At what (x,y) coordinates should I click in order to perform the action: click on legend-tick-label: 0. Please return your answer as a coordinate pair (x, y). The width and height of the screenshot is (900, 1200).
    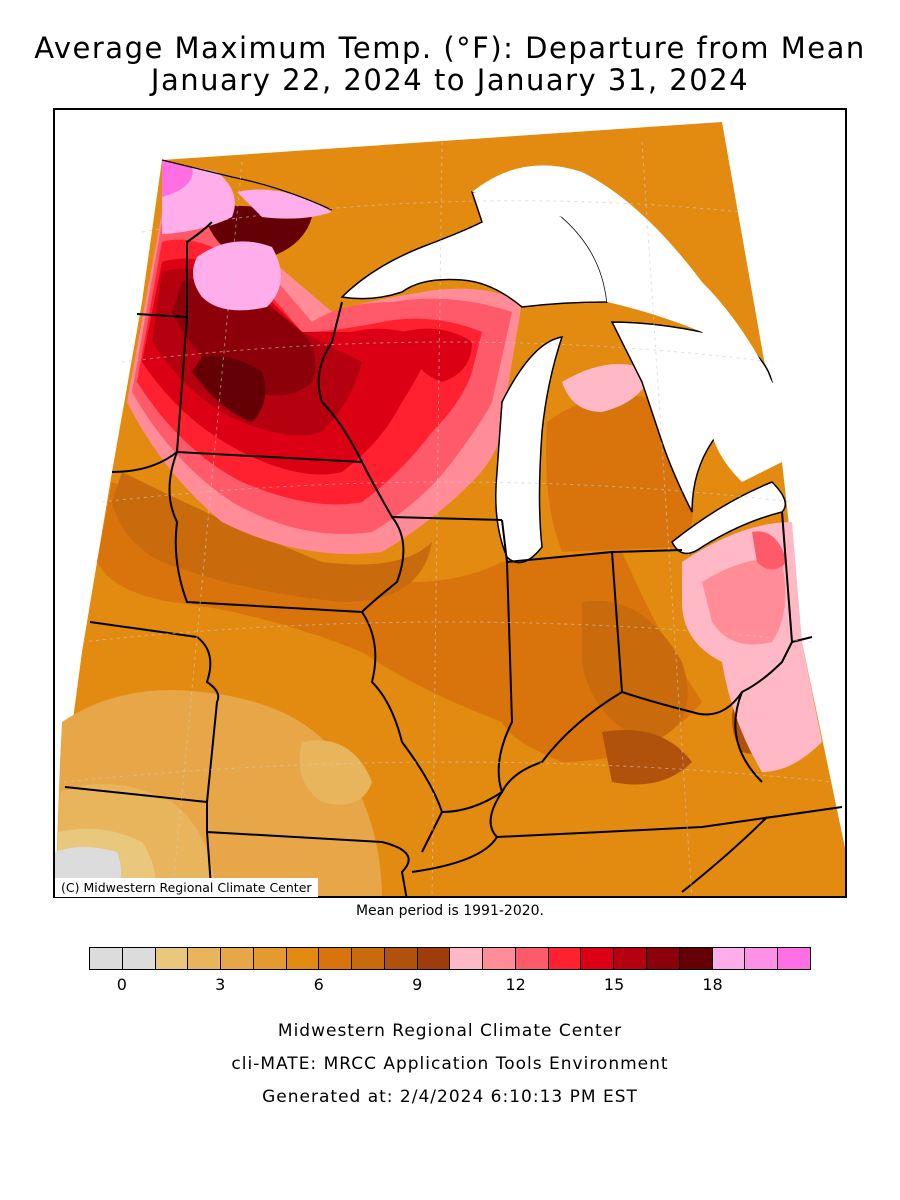
    Looking at the image, I should click on (121, 984).